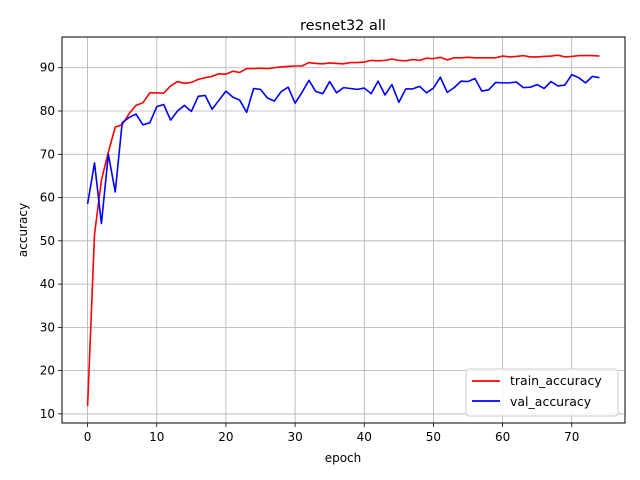  Describe the element at coordinates (364, 437) in the screenshot. I see `x-tick-label: 40` at that location.